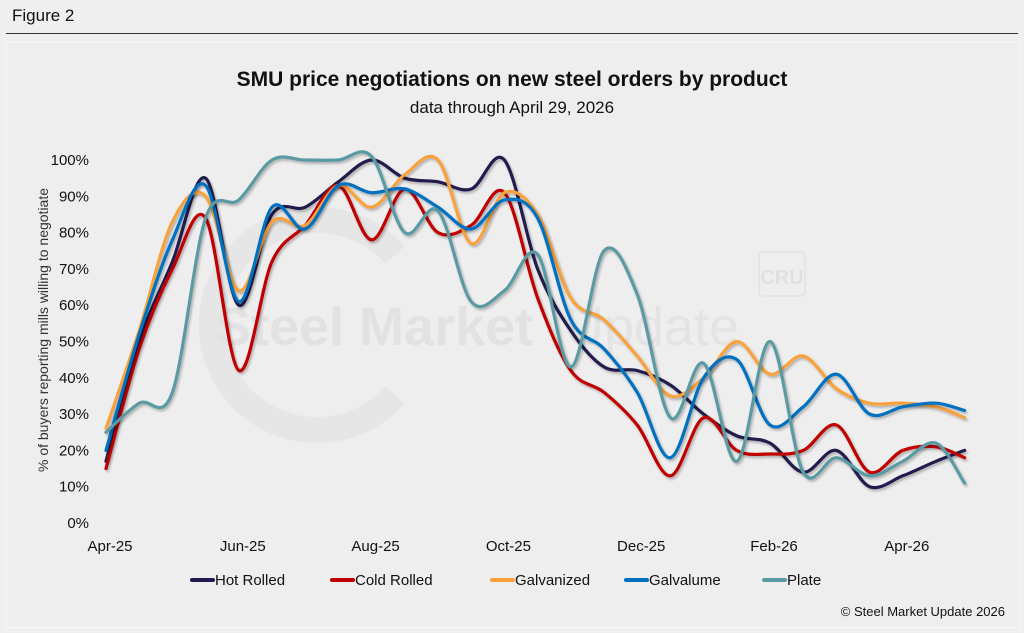 This screenshot has width=1024, height=633. I want to click on legend-item-hot-rolled: Hot Rolled, so click(237, 580).